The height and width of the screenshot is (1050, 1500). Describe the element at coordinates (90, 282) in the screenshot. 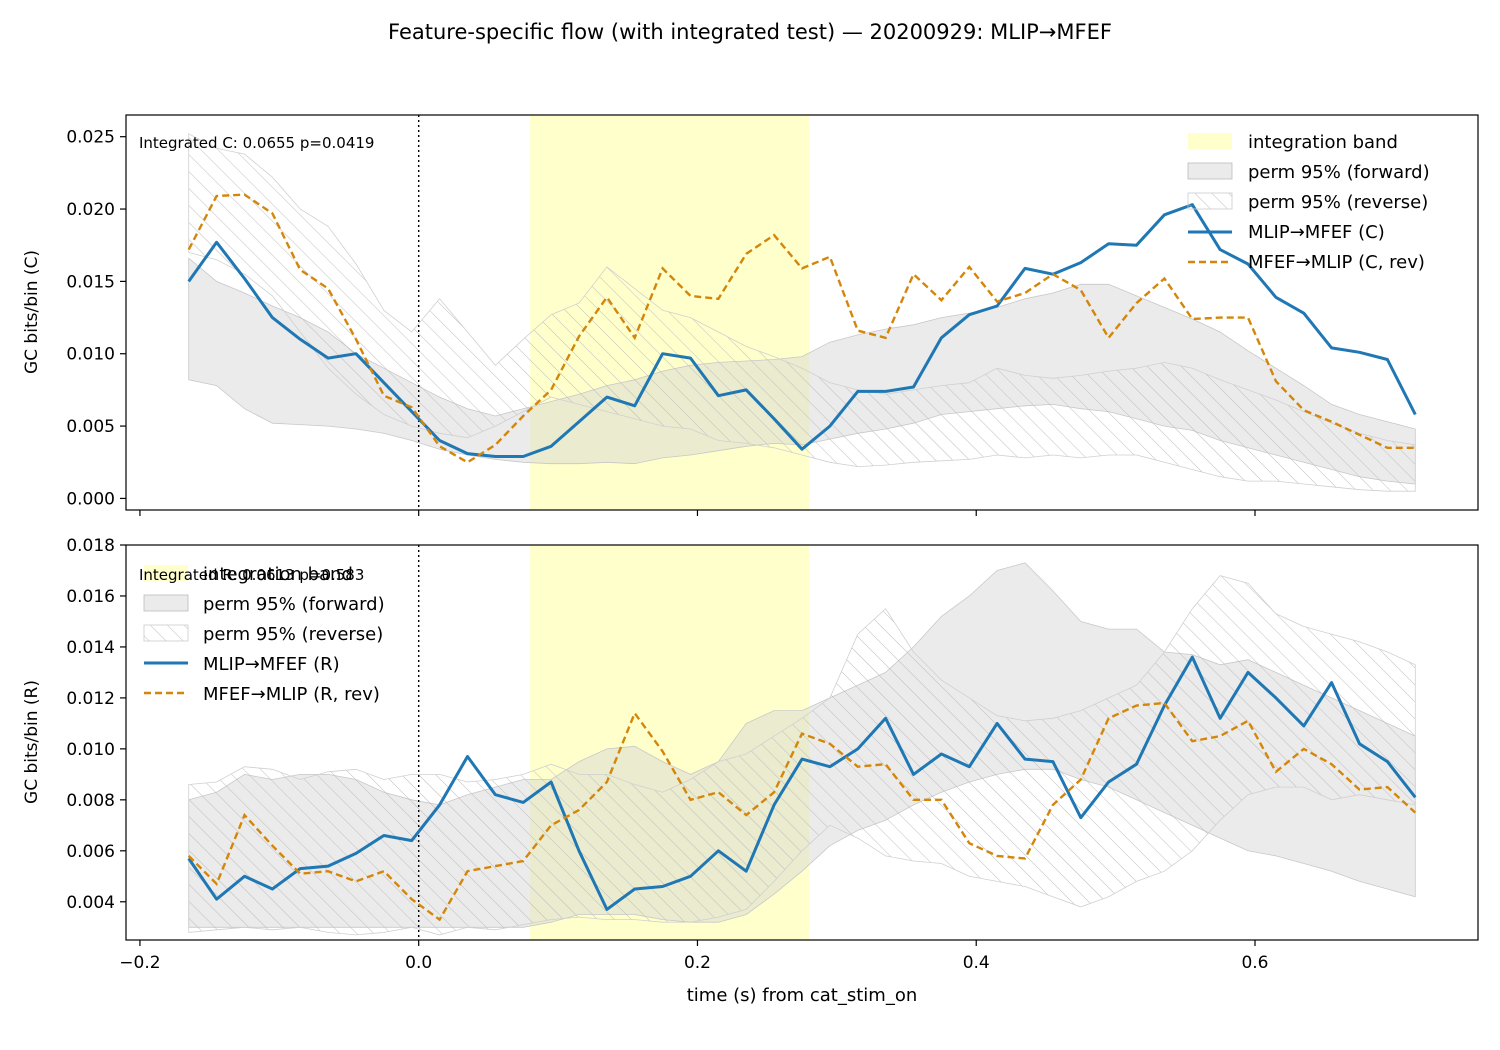

I see `ytick-label: 0.015` at that location.